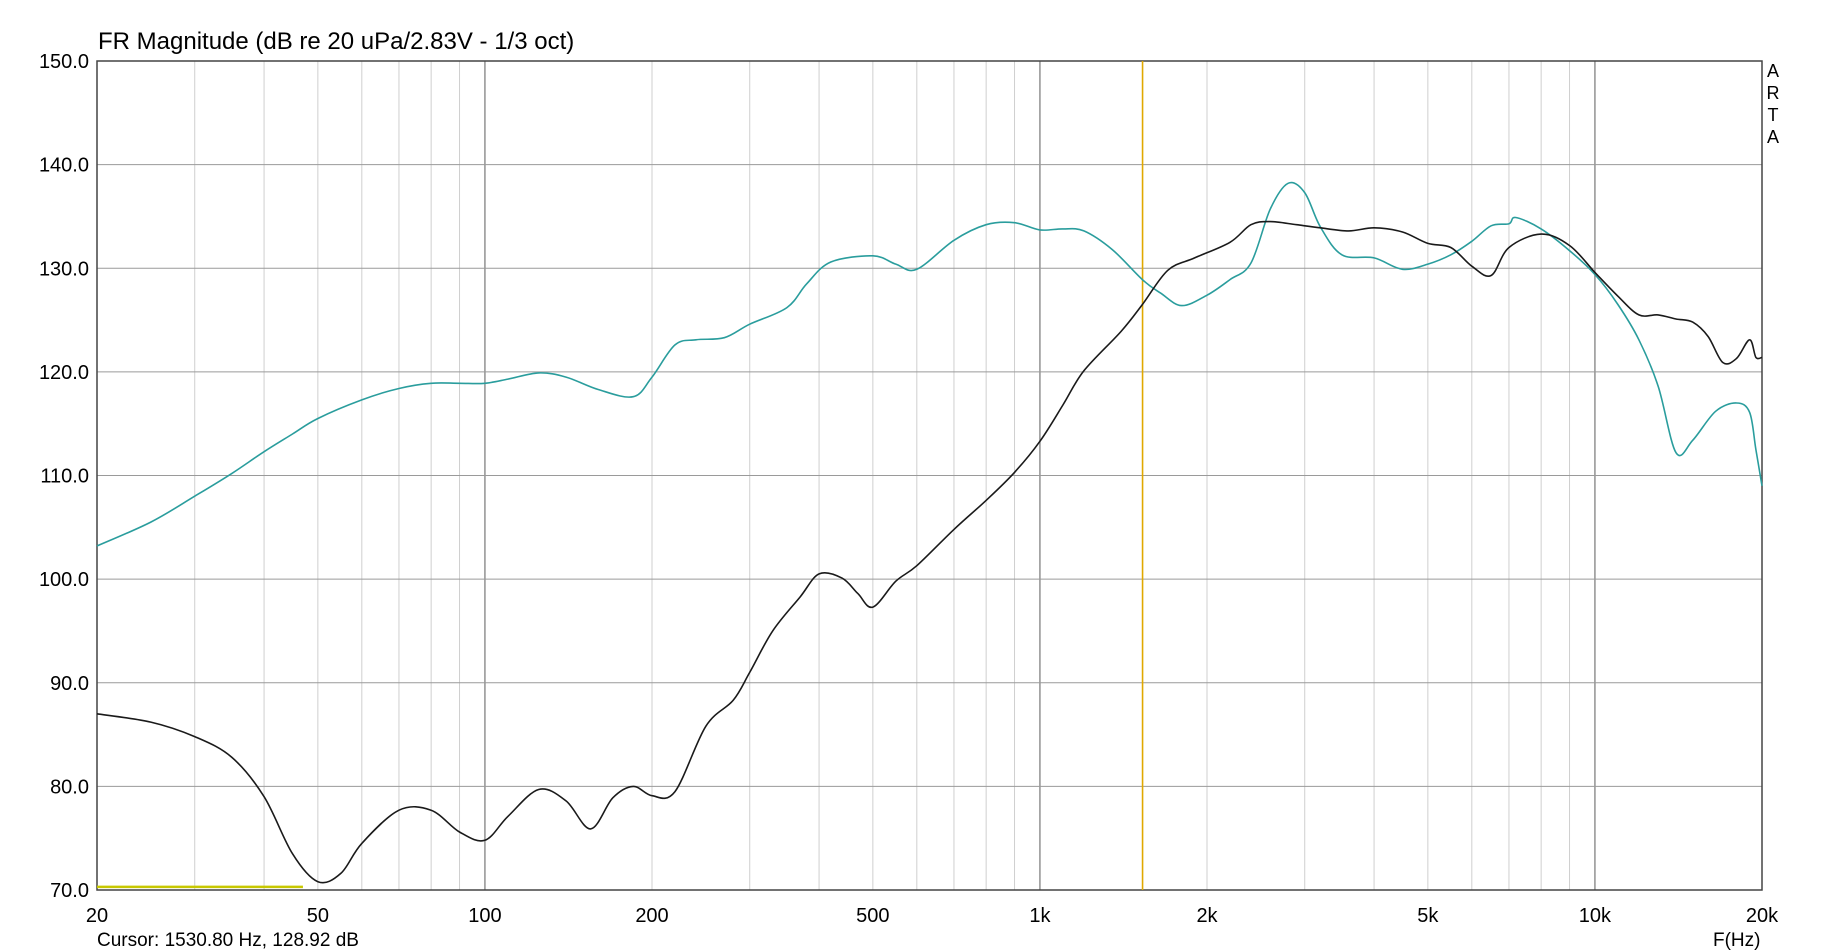 This screenshot has height=950, width=1833. What do you see at coordinates (932, 916) in the screenshot?
I see `x-axis-ticks: 20 50 100 200 500 1k 2k 5k 10k 20k` at bounding box center [932, 916].